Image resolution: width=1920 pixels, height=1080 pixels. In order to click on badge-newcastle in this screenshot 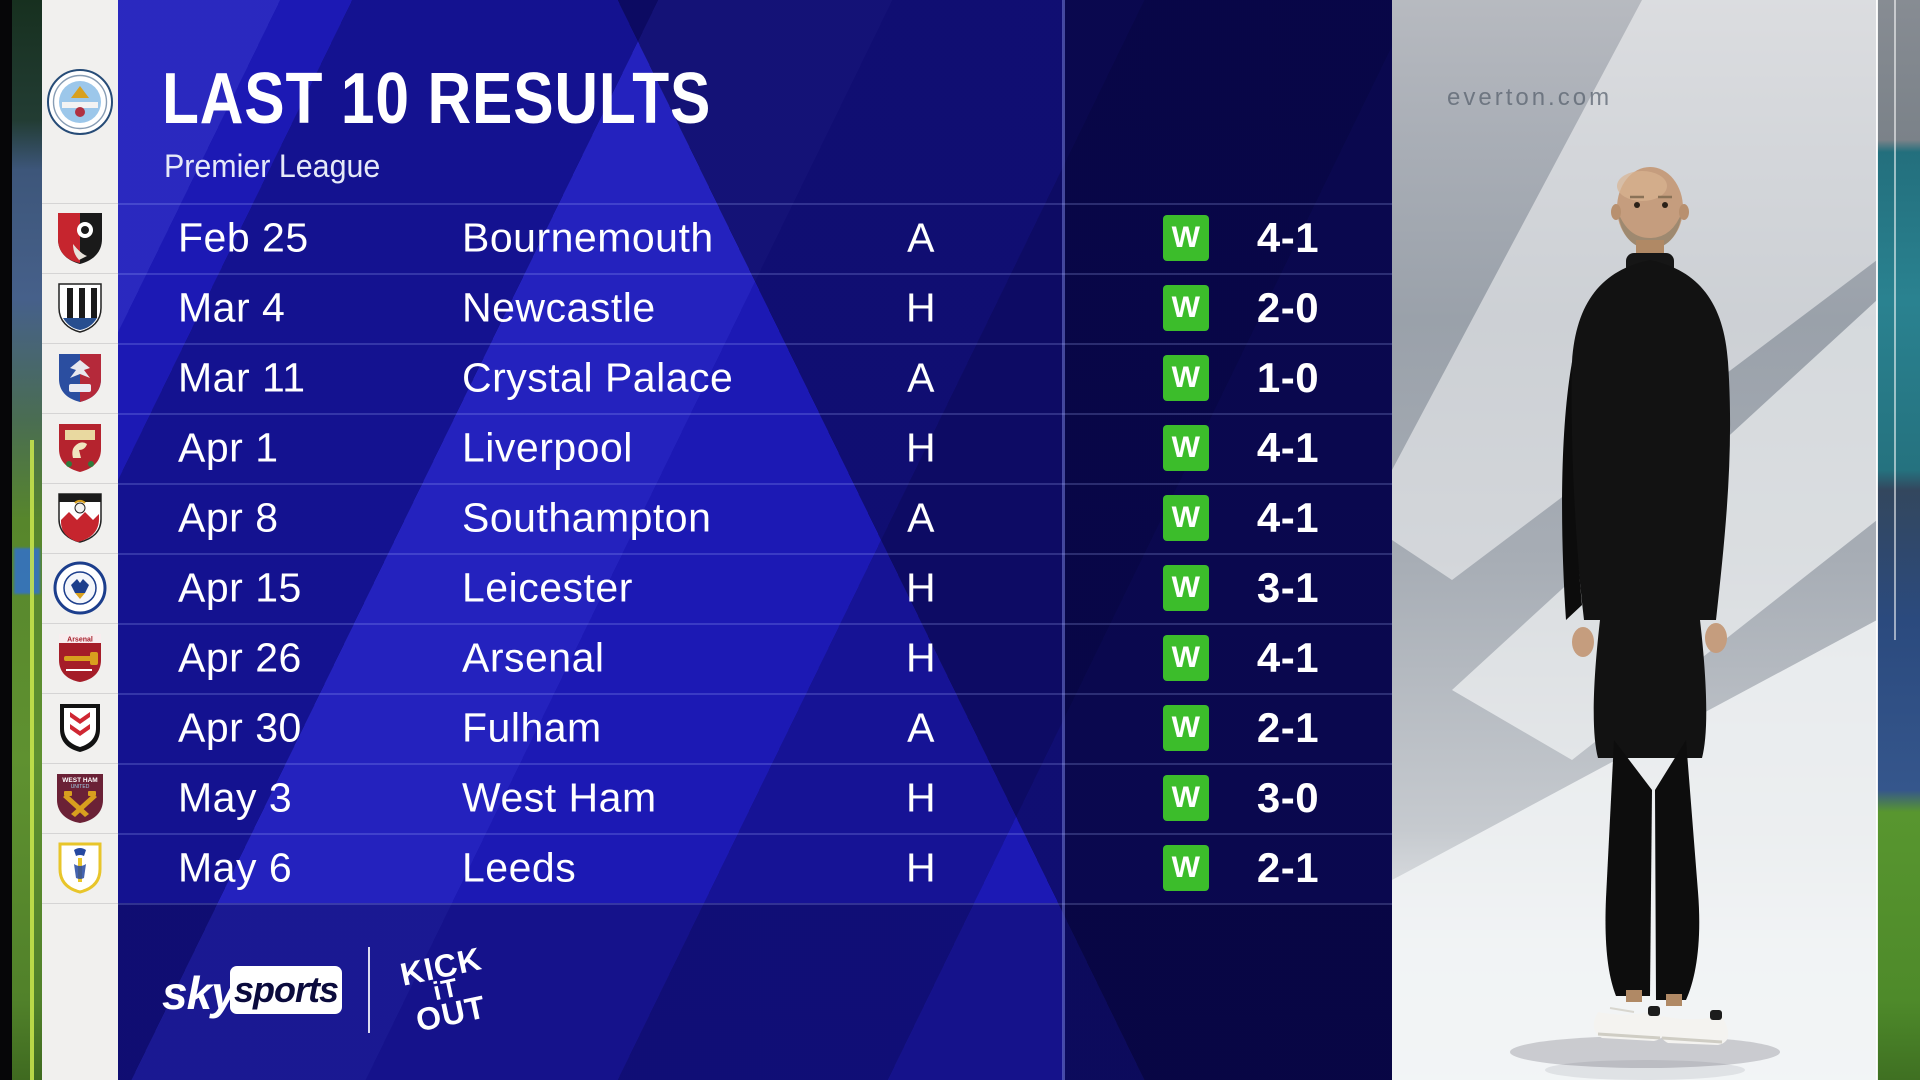, I will do `click(80, 308)`.